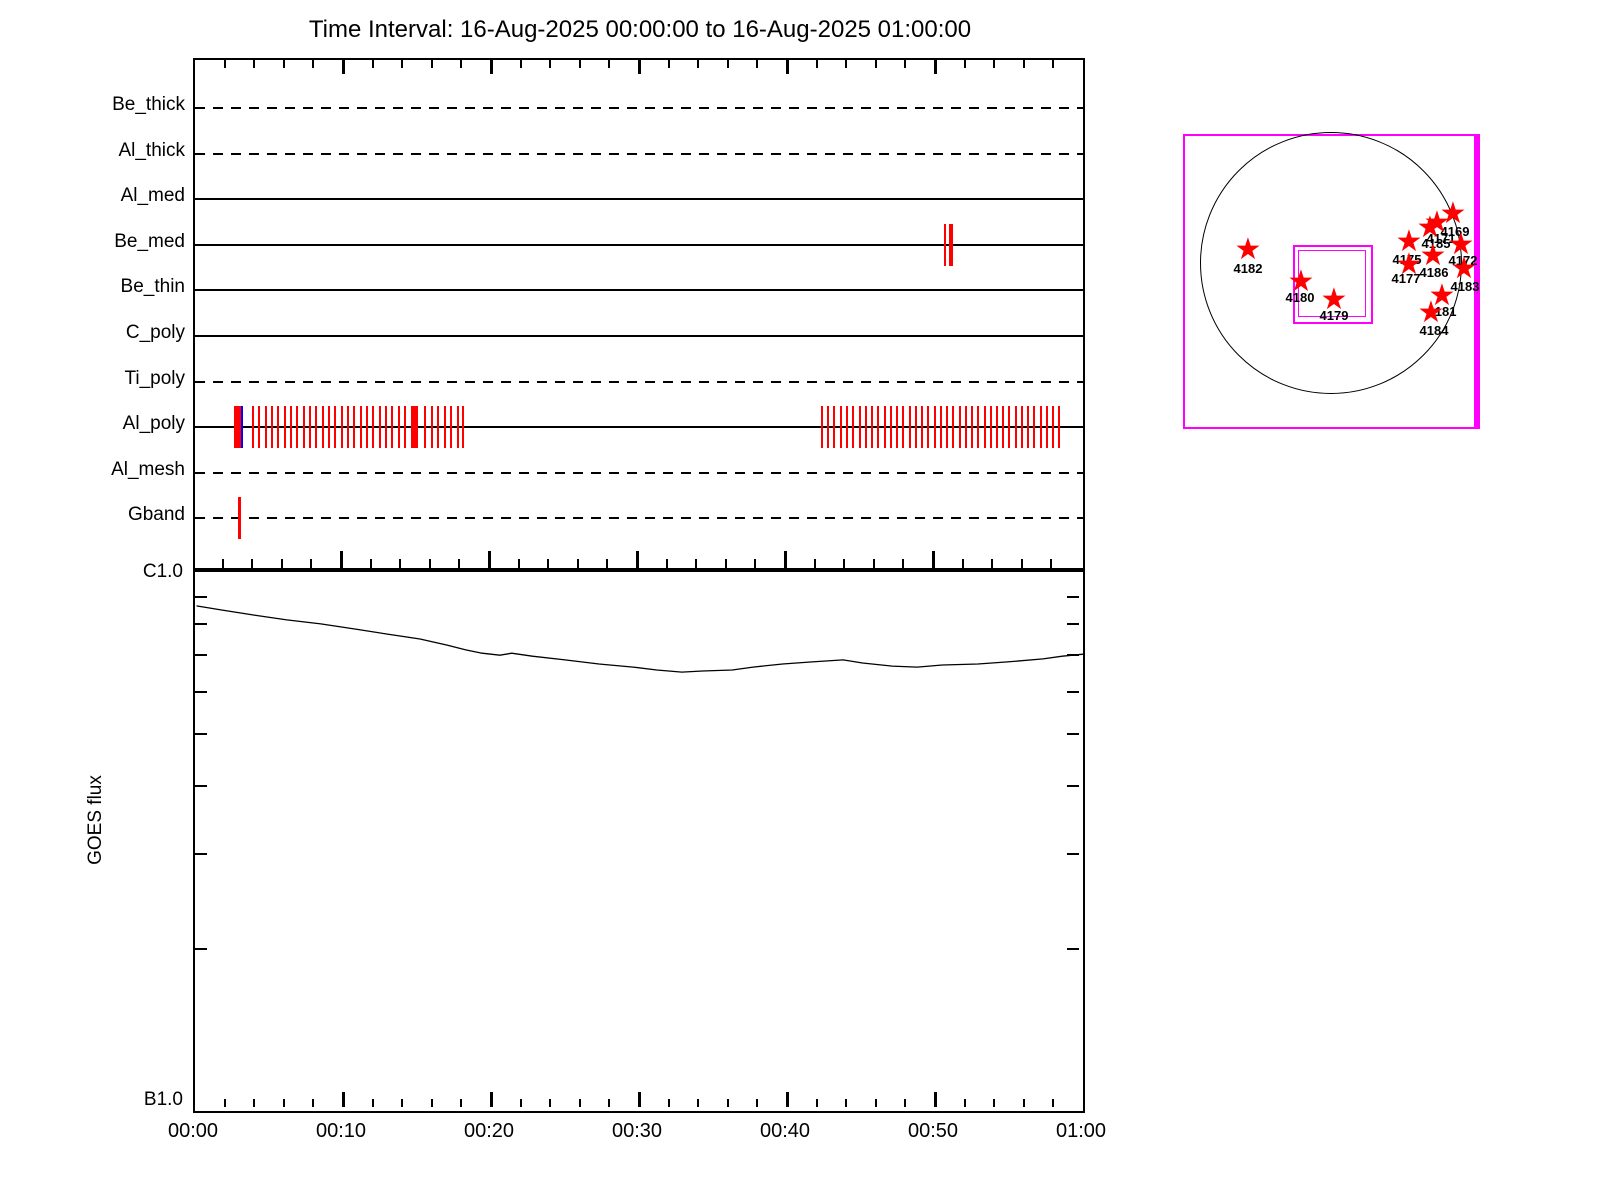  I want to click on filter-row-label: C_poly, so click(155, 332).